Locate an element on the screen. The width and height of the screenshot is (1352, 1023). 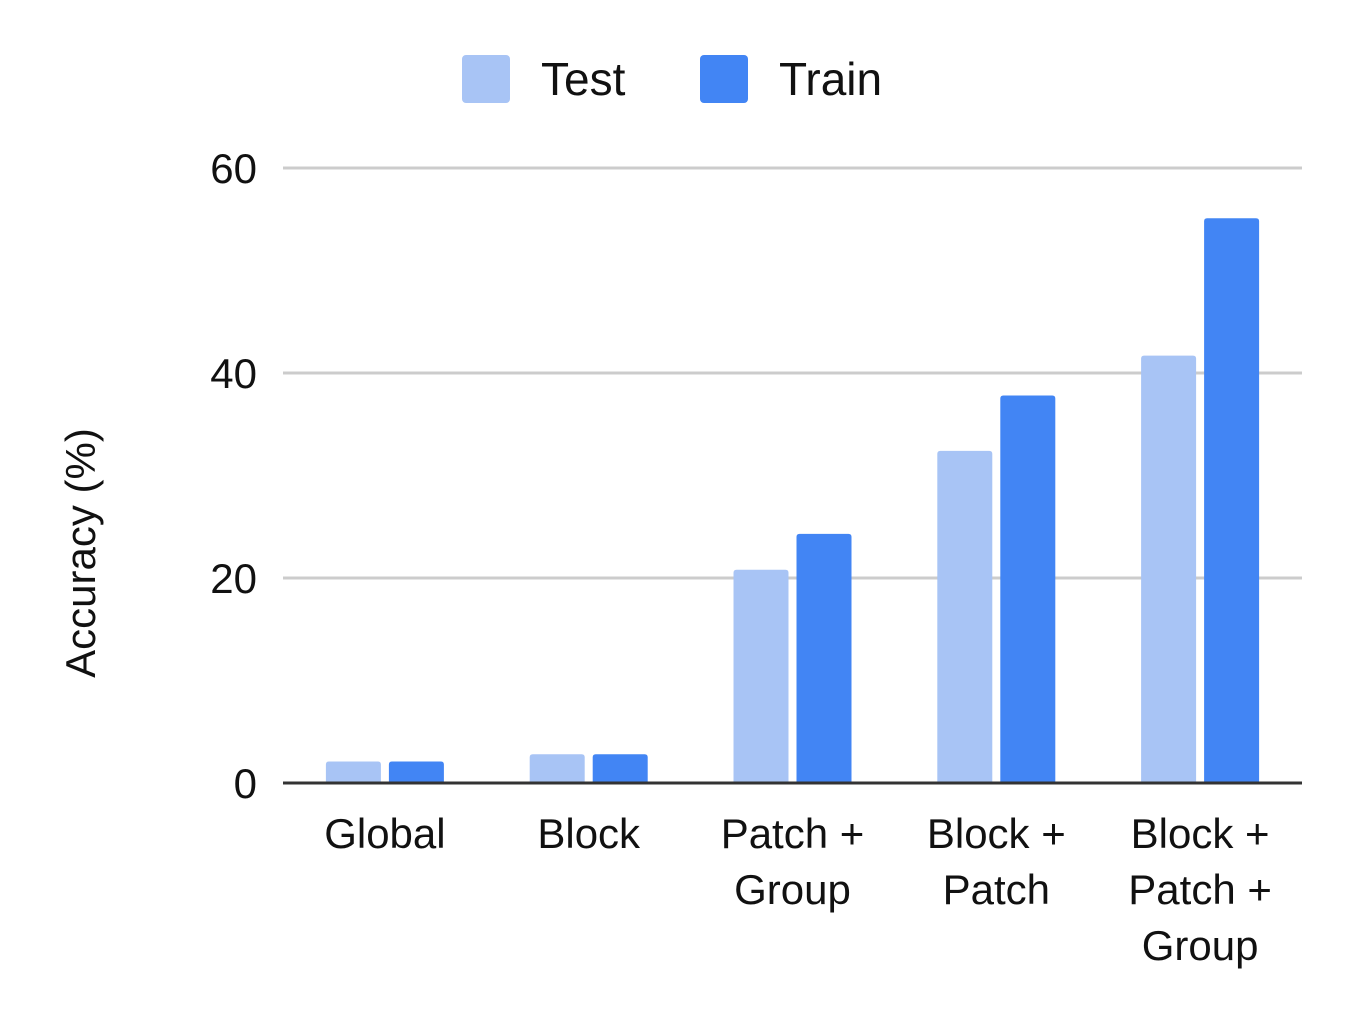
y-axis-title: Accuracy (%) is located at coordinates (80, 553).